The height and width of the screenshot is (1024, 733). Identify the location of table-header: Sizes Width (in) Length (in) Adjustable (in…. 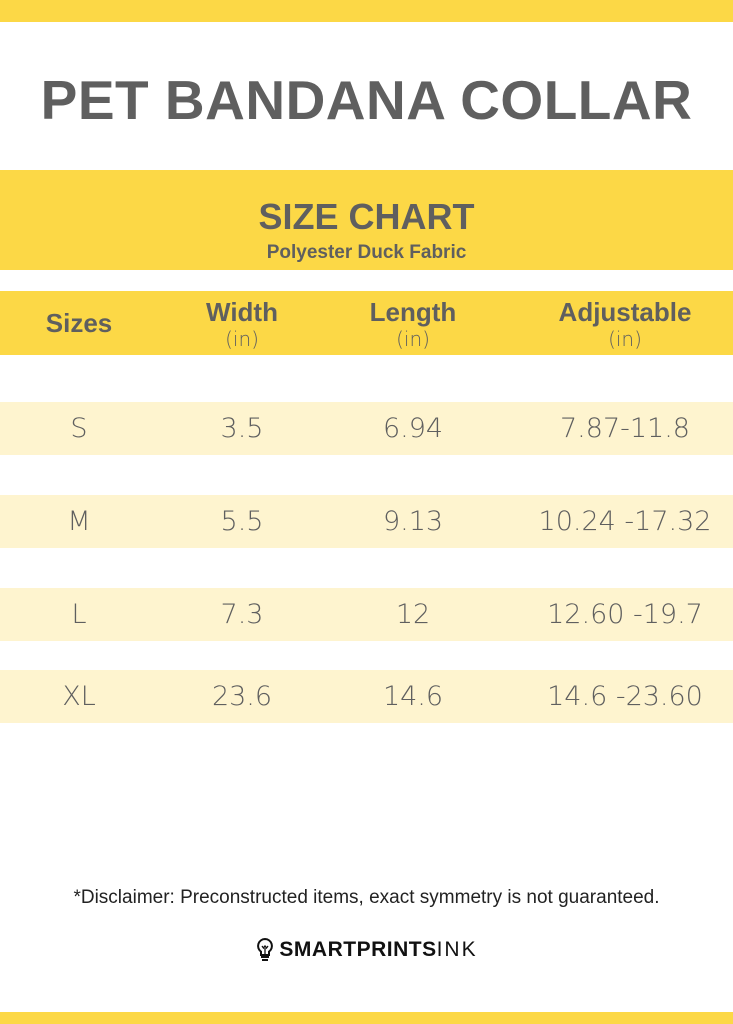
(366, 323).